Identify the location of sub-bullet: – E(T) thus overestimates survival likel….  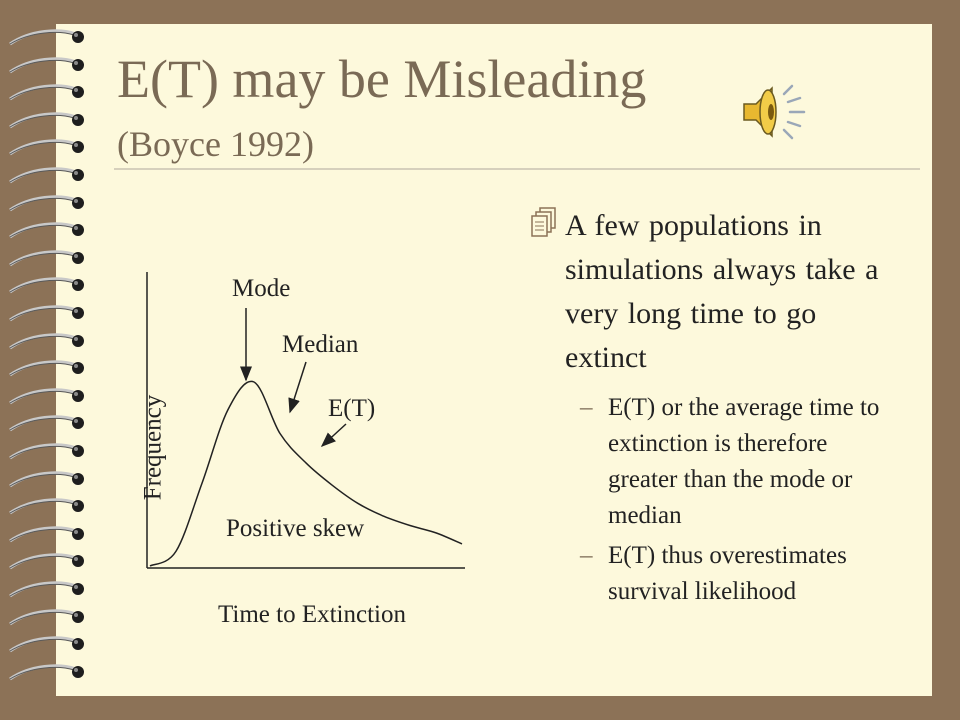
(740, 574).